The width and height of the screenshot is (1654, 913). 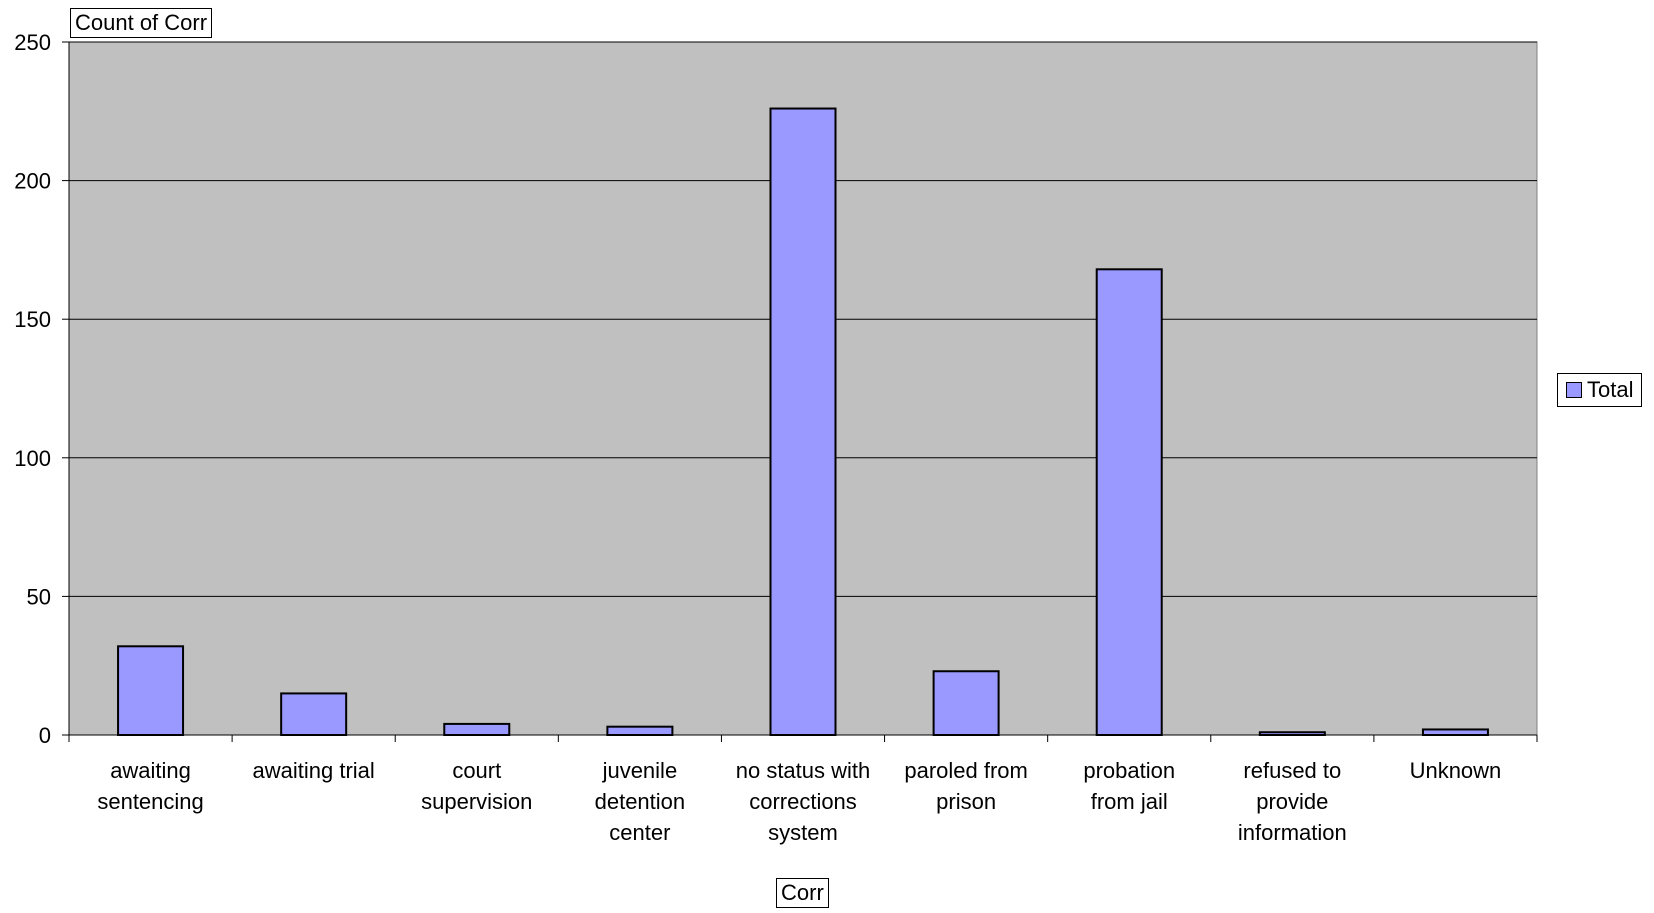 What do you see at coordinates (39, 596) in the screenshot?
I see `y-tick-label: 50` at bounding box center [39, 596].